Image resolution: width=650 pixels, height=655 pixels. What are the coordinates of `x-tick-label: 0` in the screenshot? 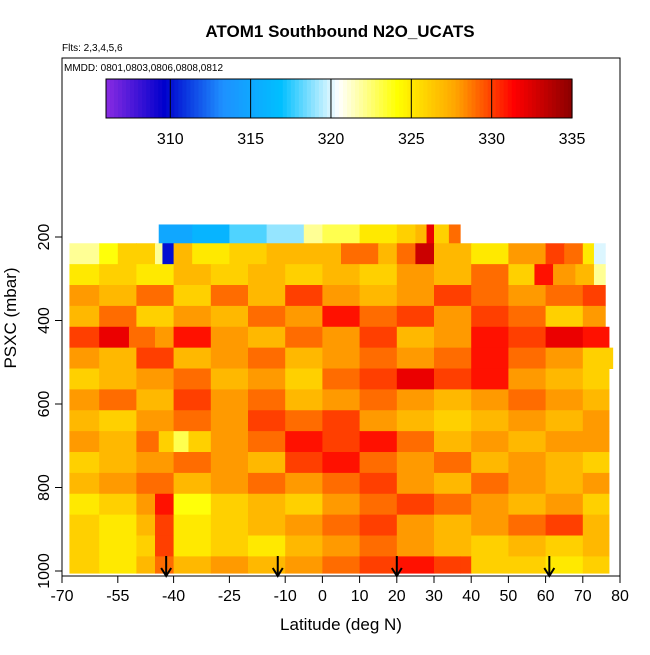 It's located at (322, 596).